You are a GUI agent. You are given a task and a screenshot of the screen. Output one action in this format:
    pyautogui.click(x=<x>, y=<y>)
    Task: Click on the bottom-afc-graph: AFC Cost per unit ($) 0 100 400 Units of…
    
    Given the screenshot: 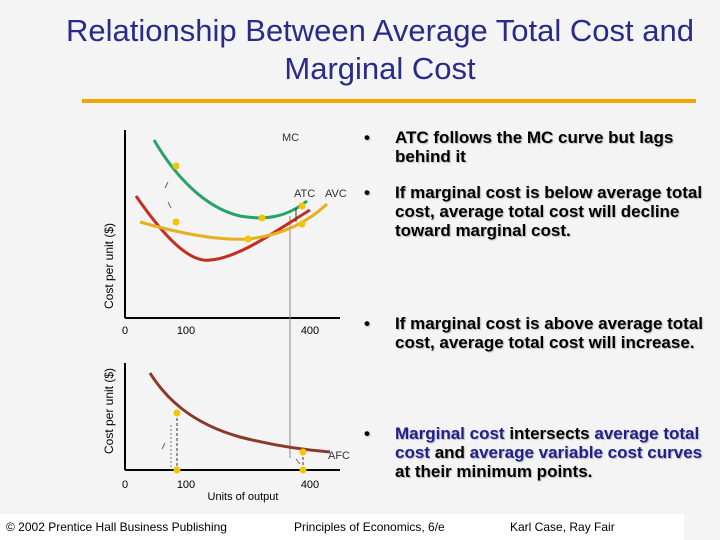 What is the action you would take?
    pyautogui.click(x=226, y=433)
    